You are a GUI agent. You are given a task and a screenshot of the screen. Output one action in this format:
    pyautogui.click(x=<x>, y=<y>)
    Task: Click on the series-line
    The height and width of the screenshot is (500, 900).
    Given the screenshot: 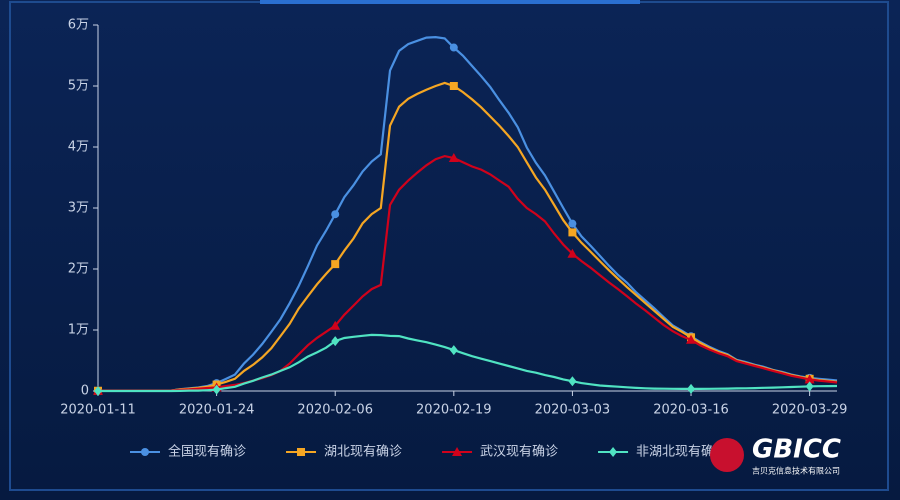 What is the action you would take?
    pyautogui.click(x=468, y=363)
    